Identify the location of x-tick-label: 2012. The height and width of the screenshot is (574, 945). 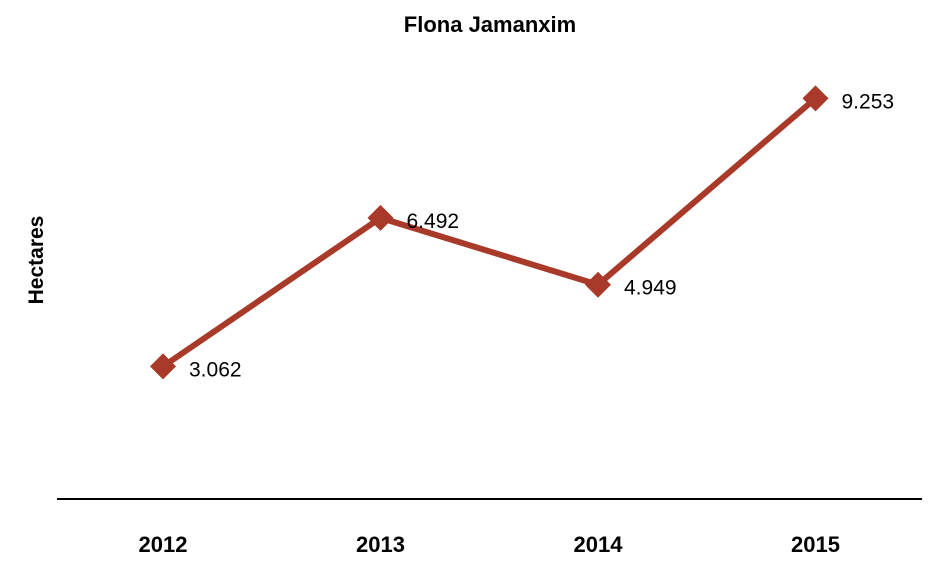
(163, 544).